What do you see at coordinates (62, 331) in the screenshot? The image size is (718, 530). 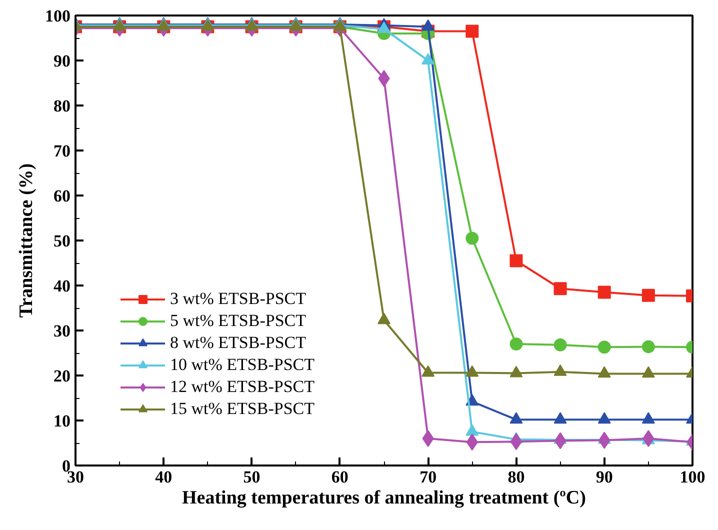 I see `y-tick-label: 30` at bounding box center [62, 331].